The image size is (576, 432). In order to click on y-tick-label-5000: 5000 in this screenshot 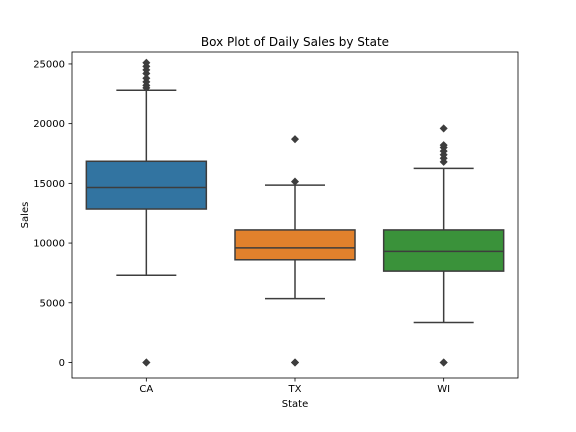, I will do `click(52, 303)`.